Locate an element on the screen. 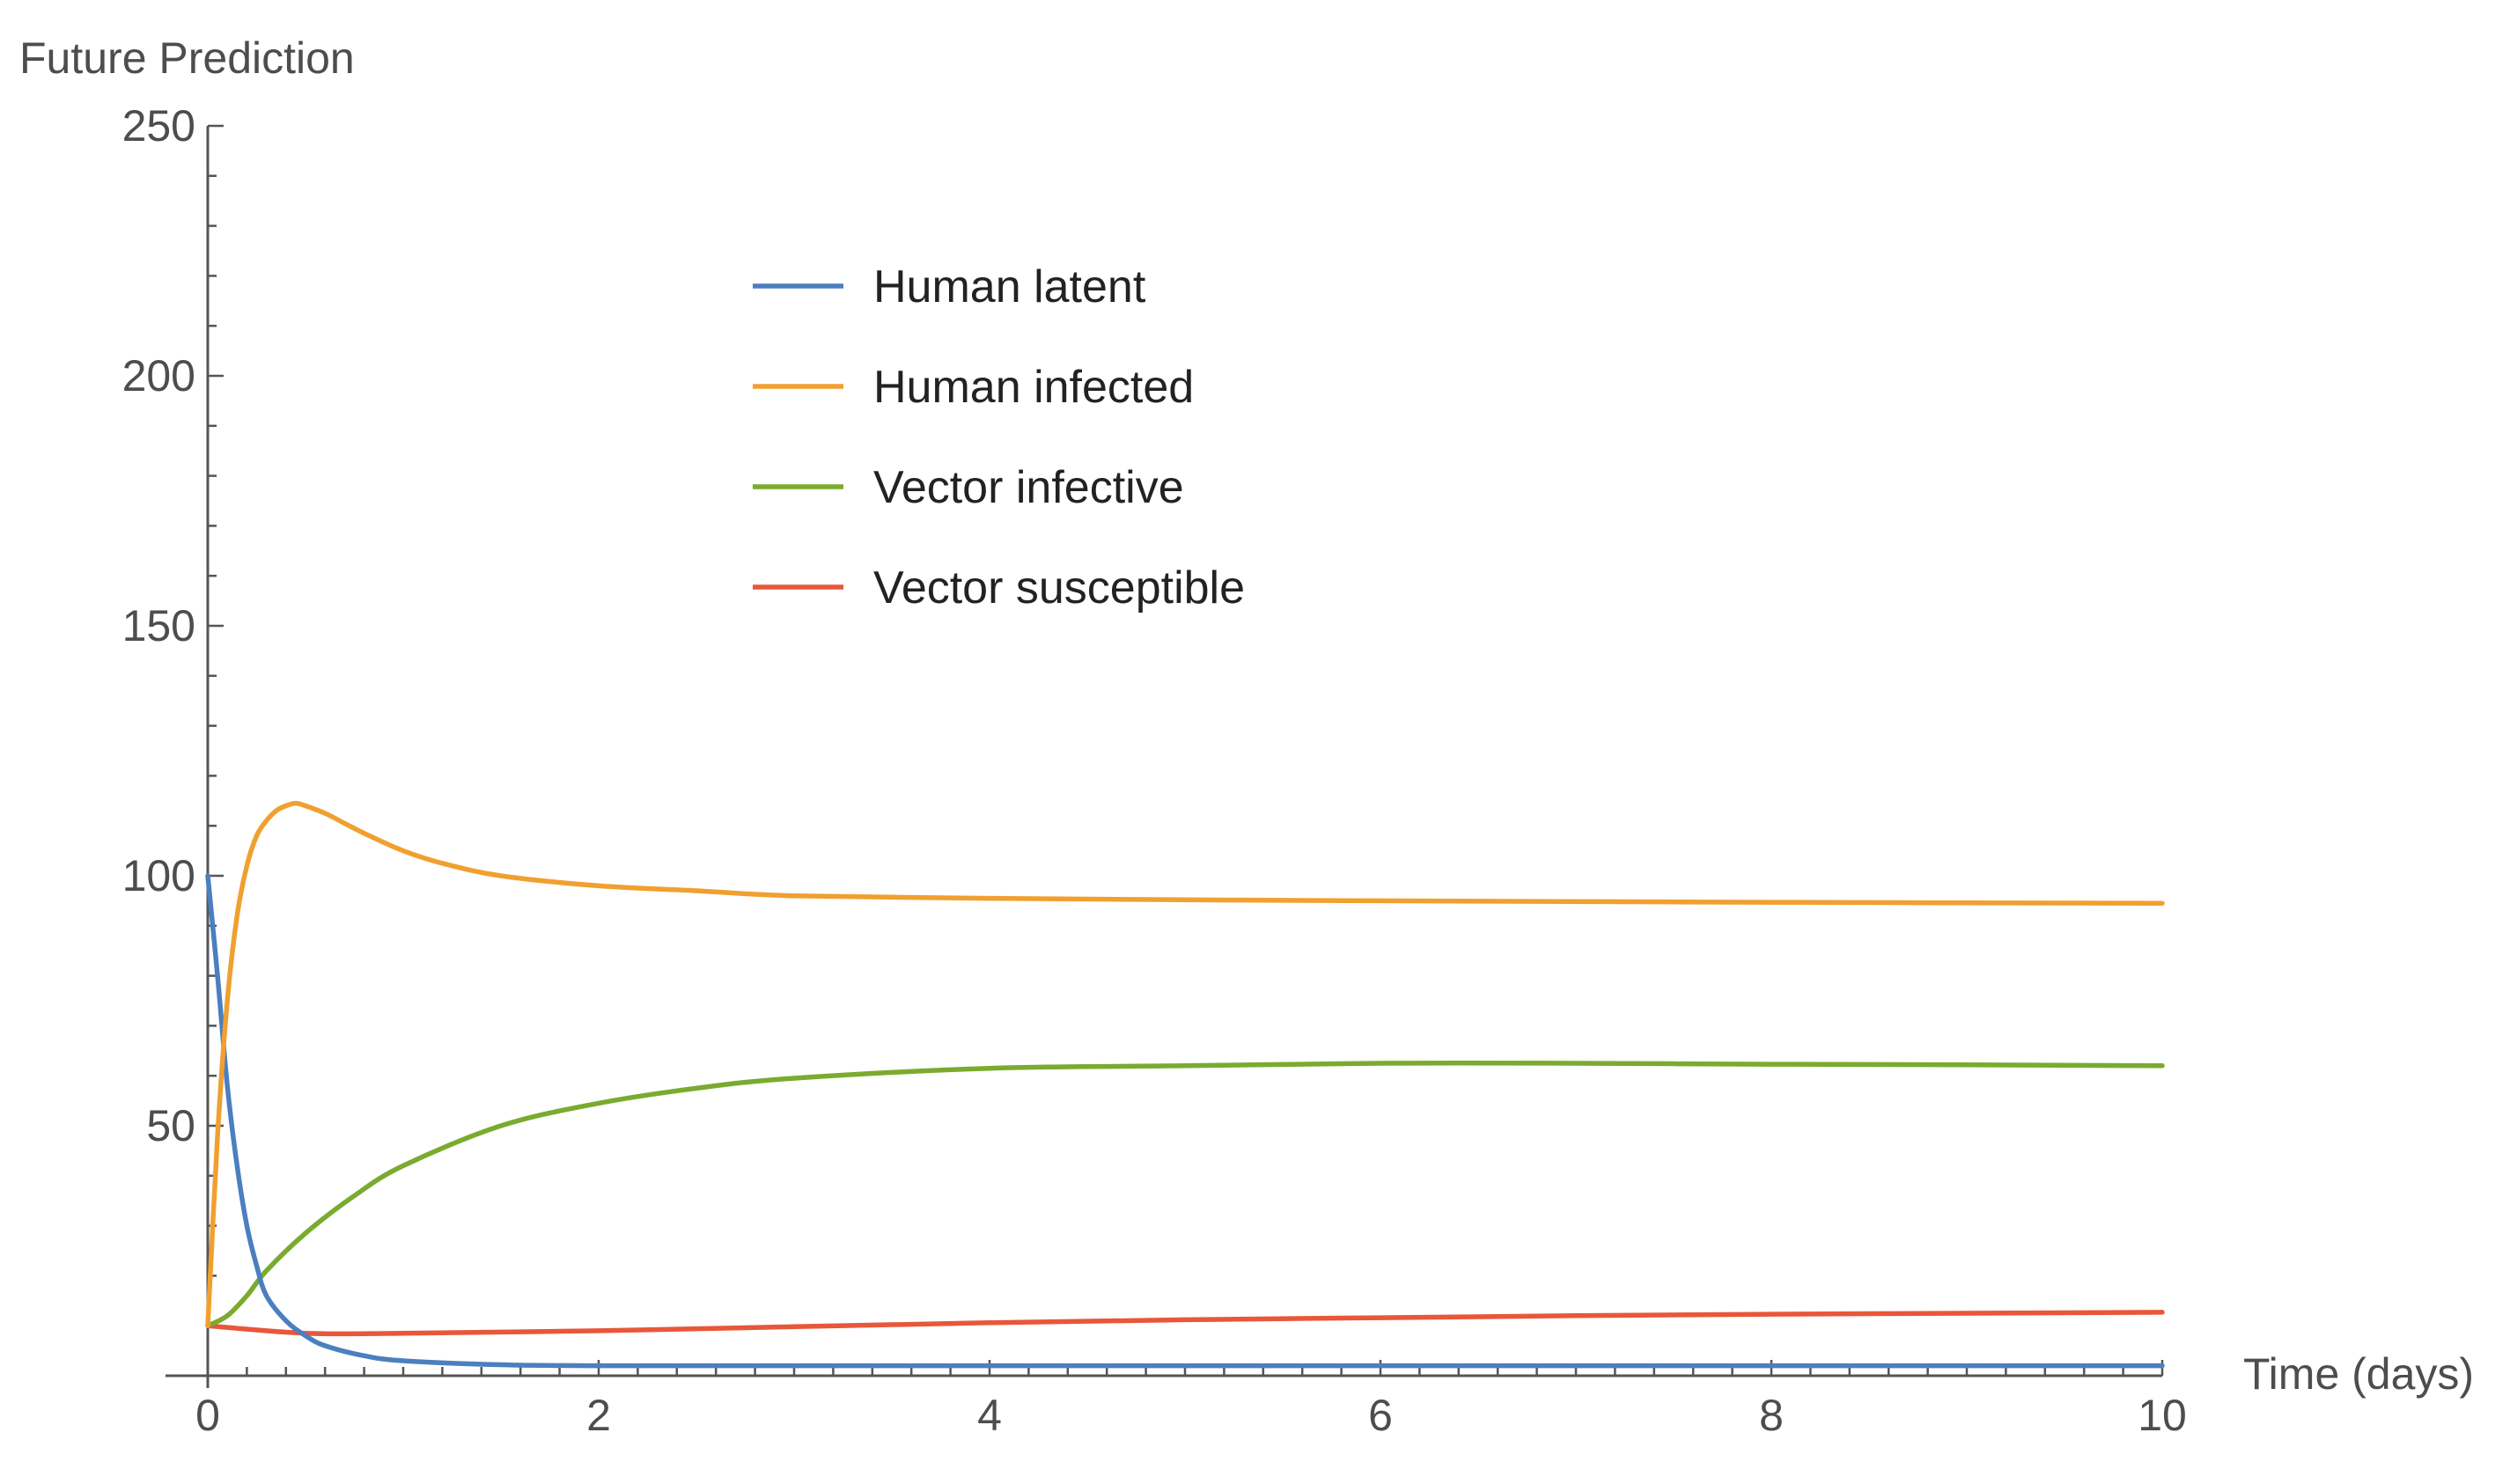 This screenshot has height=1484, width=2510. x-tick-label: 6 is located at coordinates (1381, 1415).